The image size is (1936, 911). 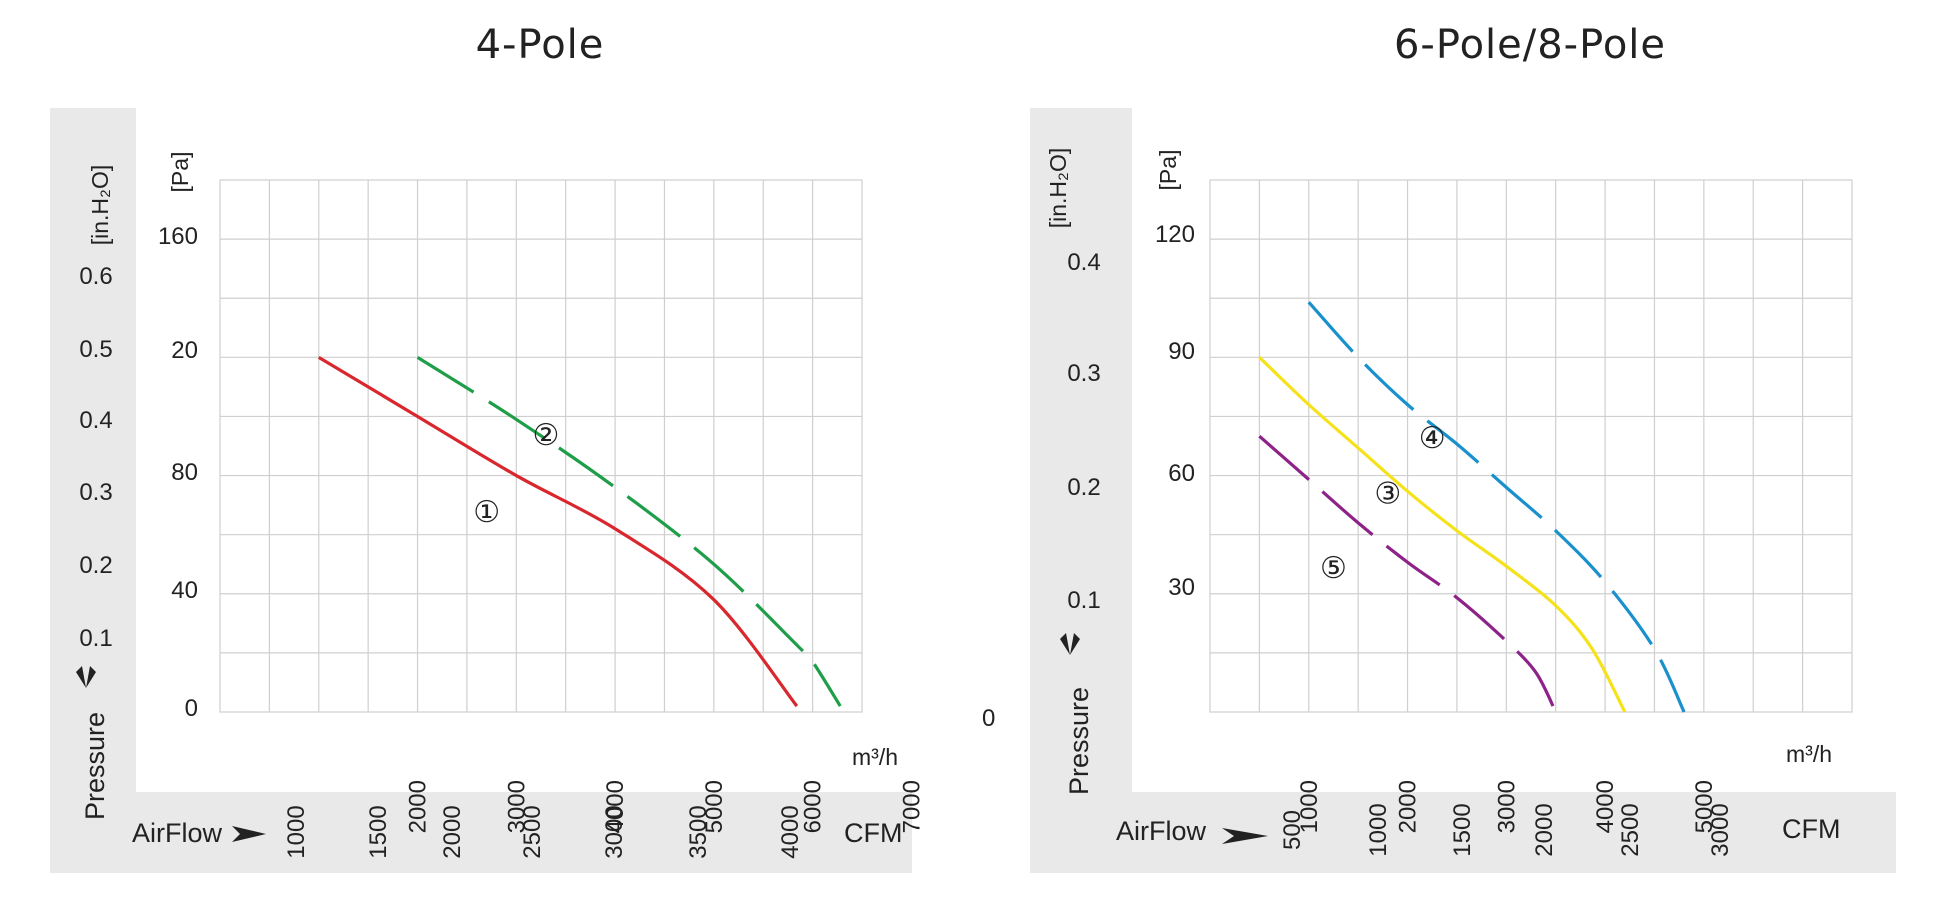 I want to click on pa-tick-label: 120, so click(x=1175, y=234).